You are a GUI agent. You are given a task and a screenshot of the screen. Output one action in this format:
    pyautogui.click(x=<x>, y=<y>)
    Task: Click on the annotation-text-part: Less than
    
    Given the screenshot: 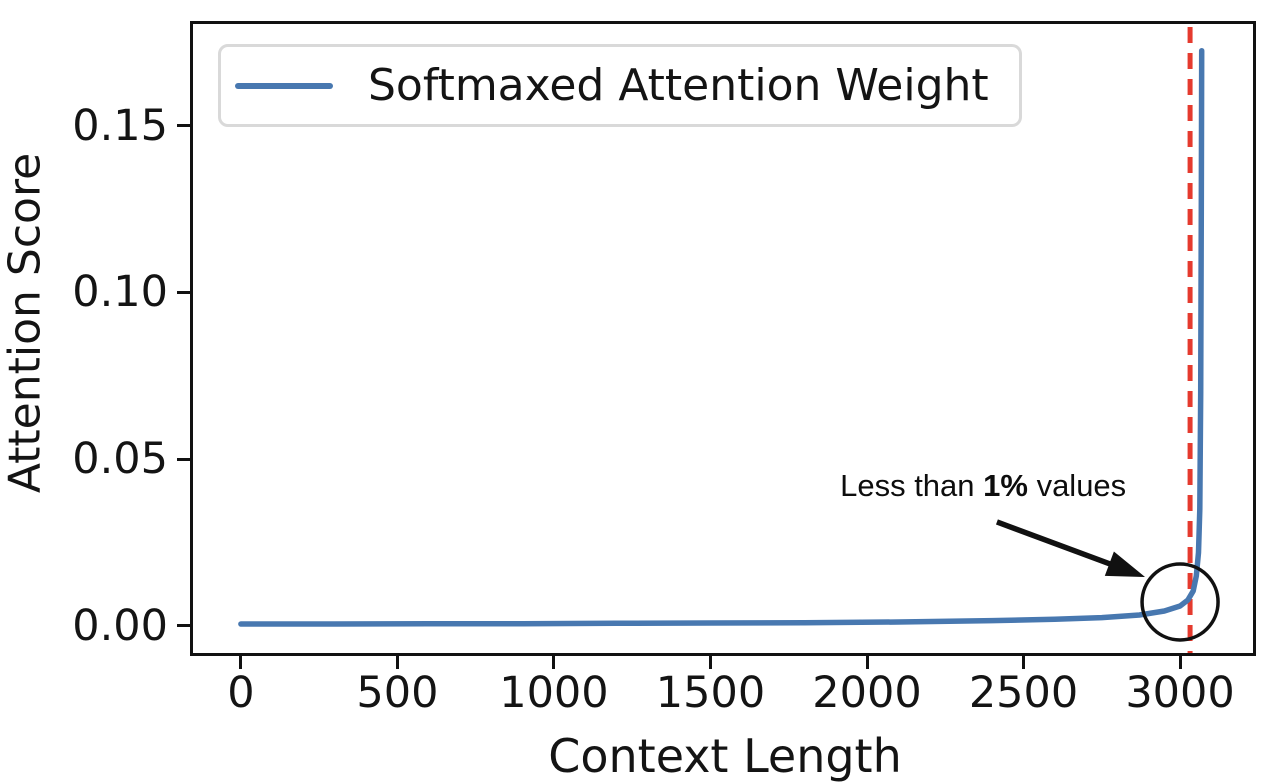 What is the action you would take?
    pyautogui.click(x=912, y=485)
    